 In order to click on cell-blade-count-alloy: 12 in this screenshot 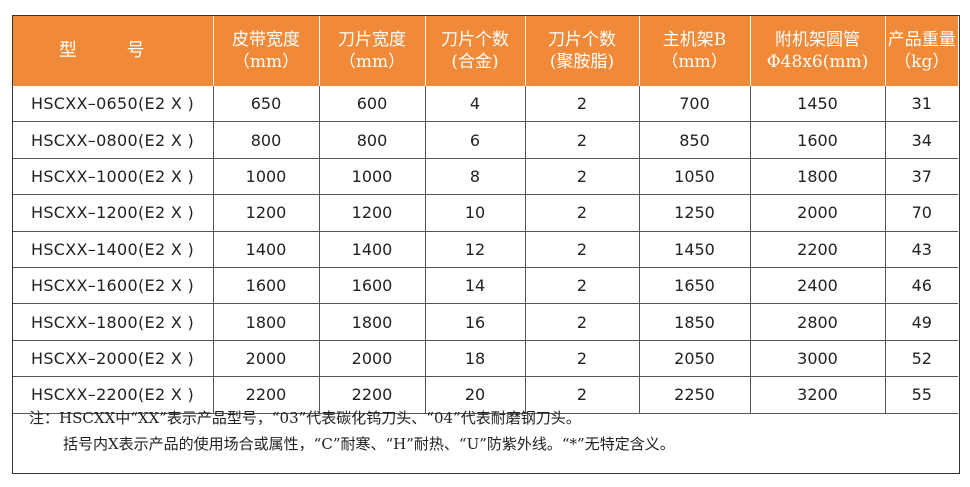, I will do `click(475, 249)`.